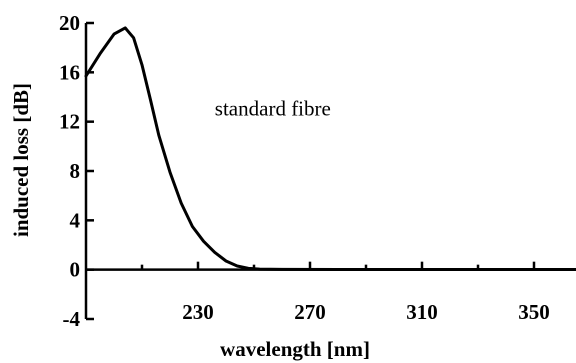 The width and height of the screenshot is (576, 363). I want to click on y-tick-label: 12, so click(69, 122).